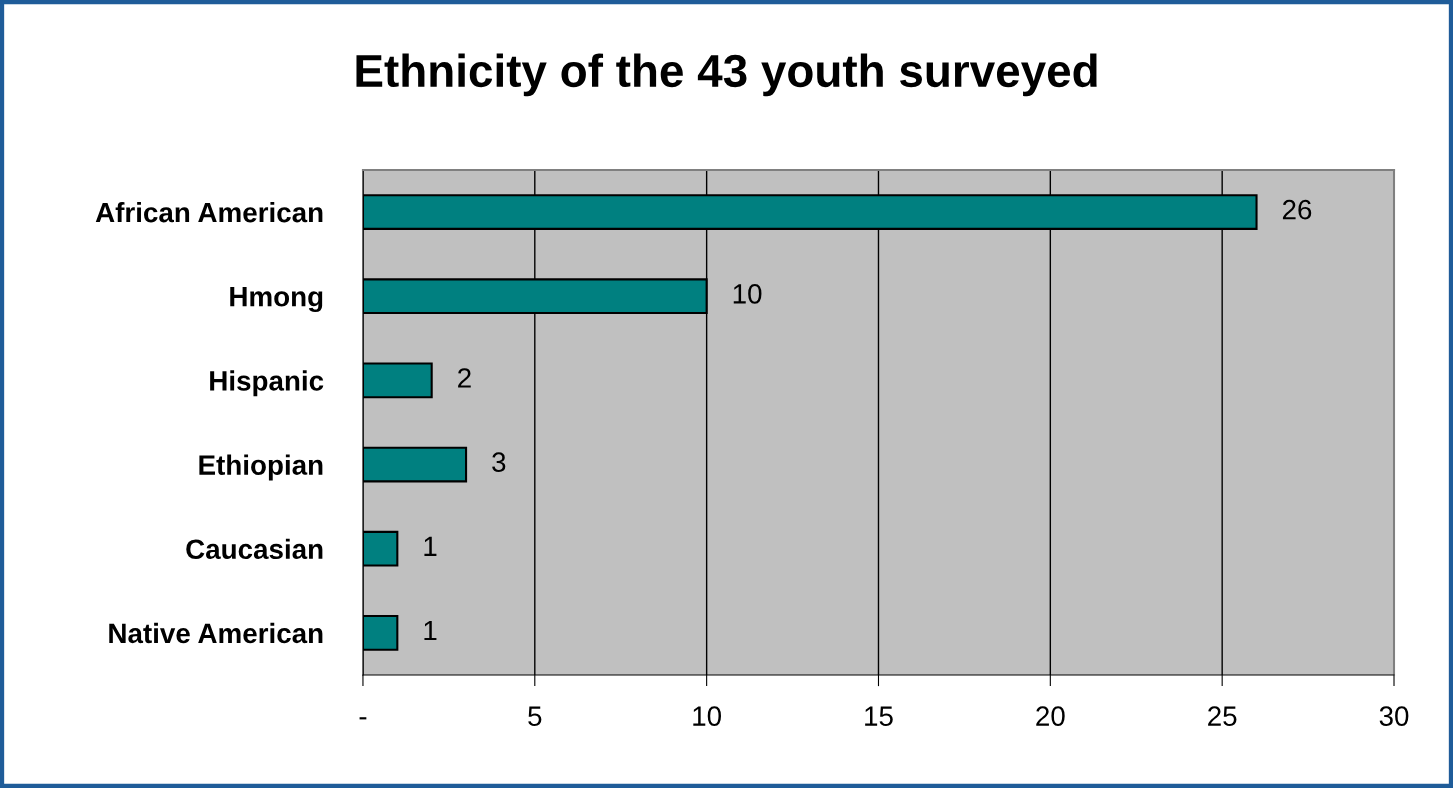 The height and width of the screenshot is (788, 1453). I want to click on x-tick-label: 10, so click(707, 716).